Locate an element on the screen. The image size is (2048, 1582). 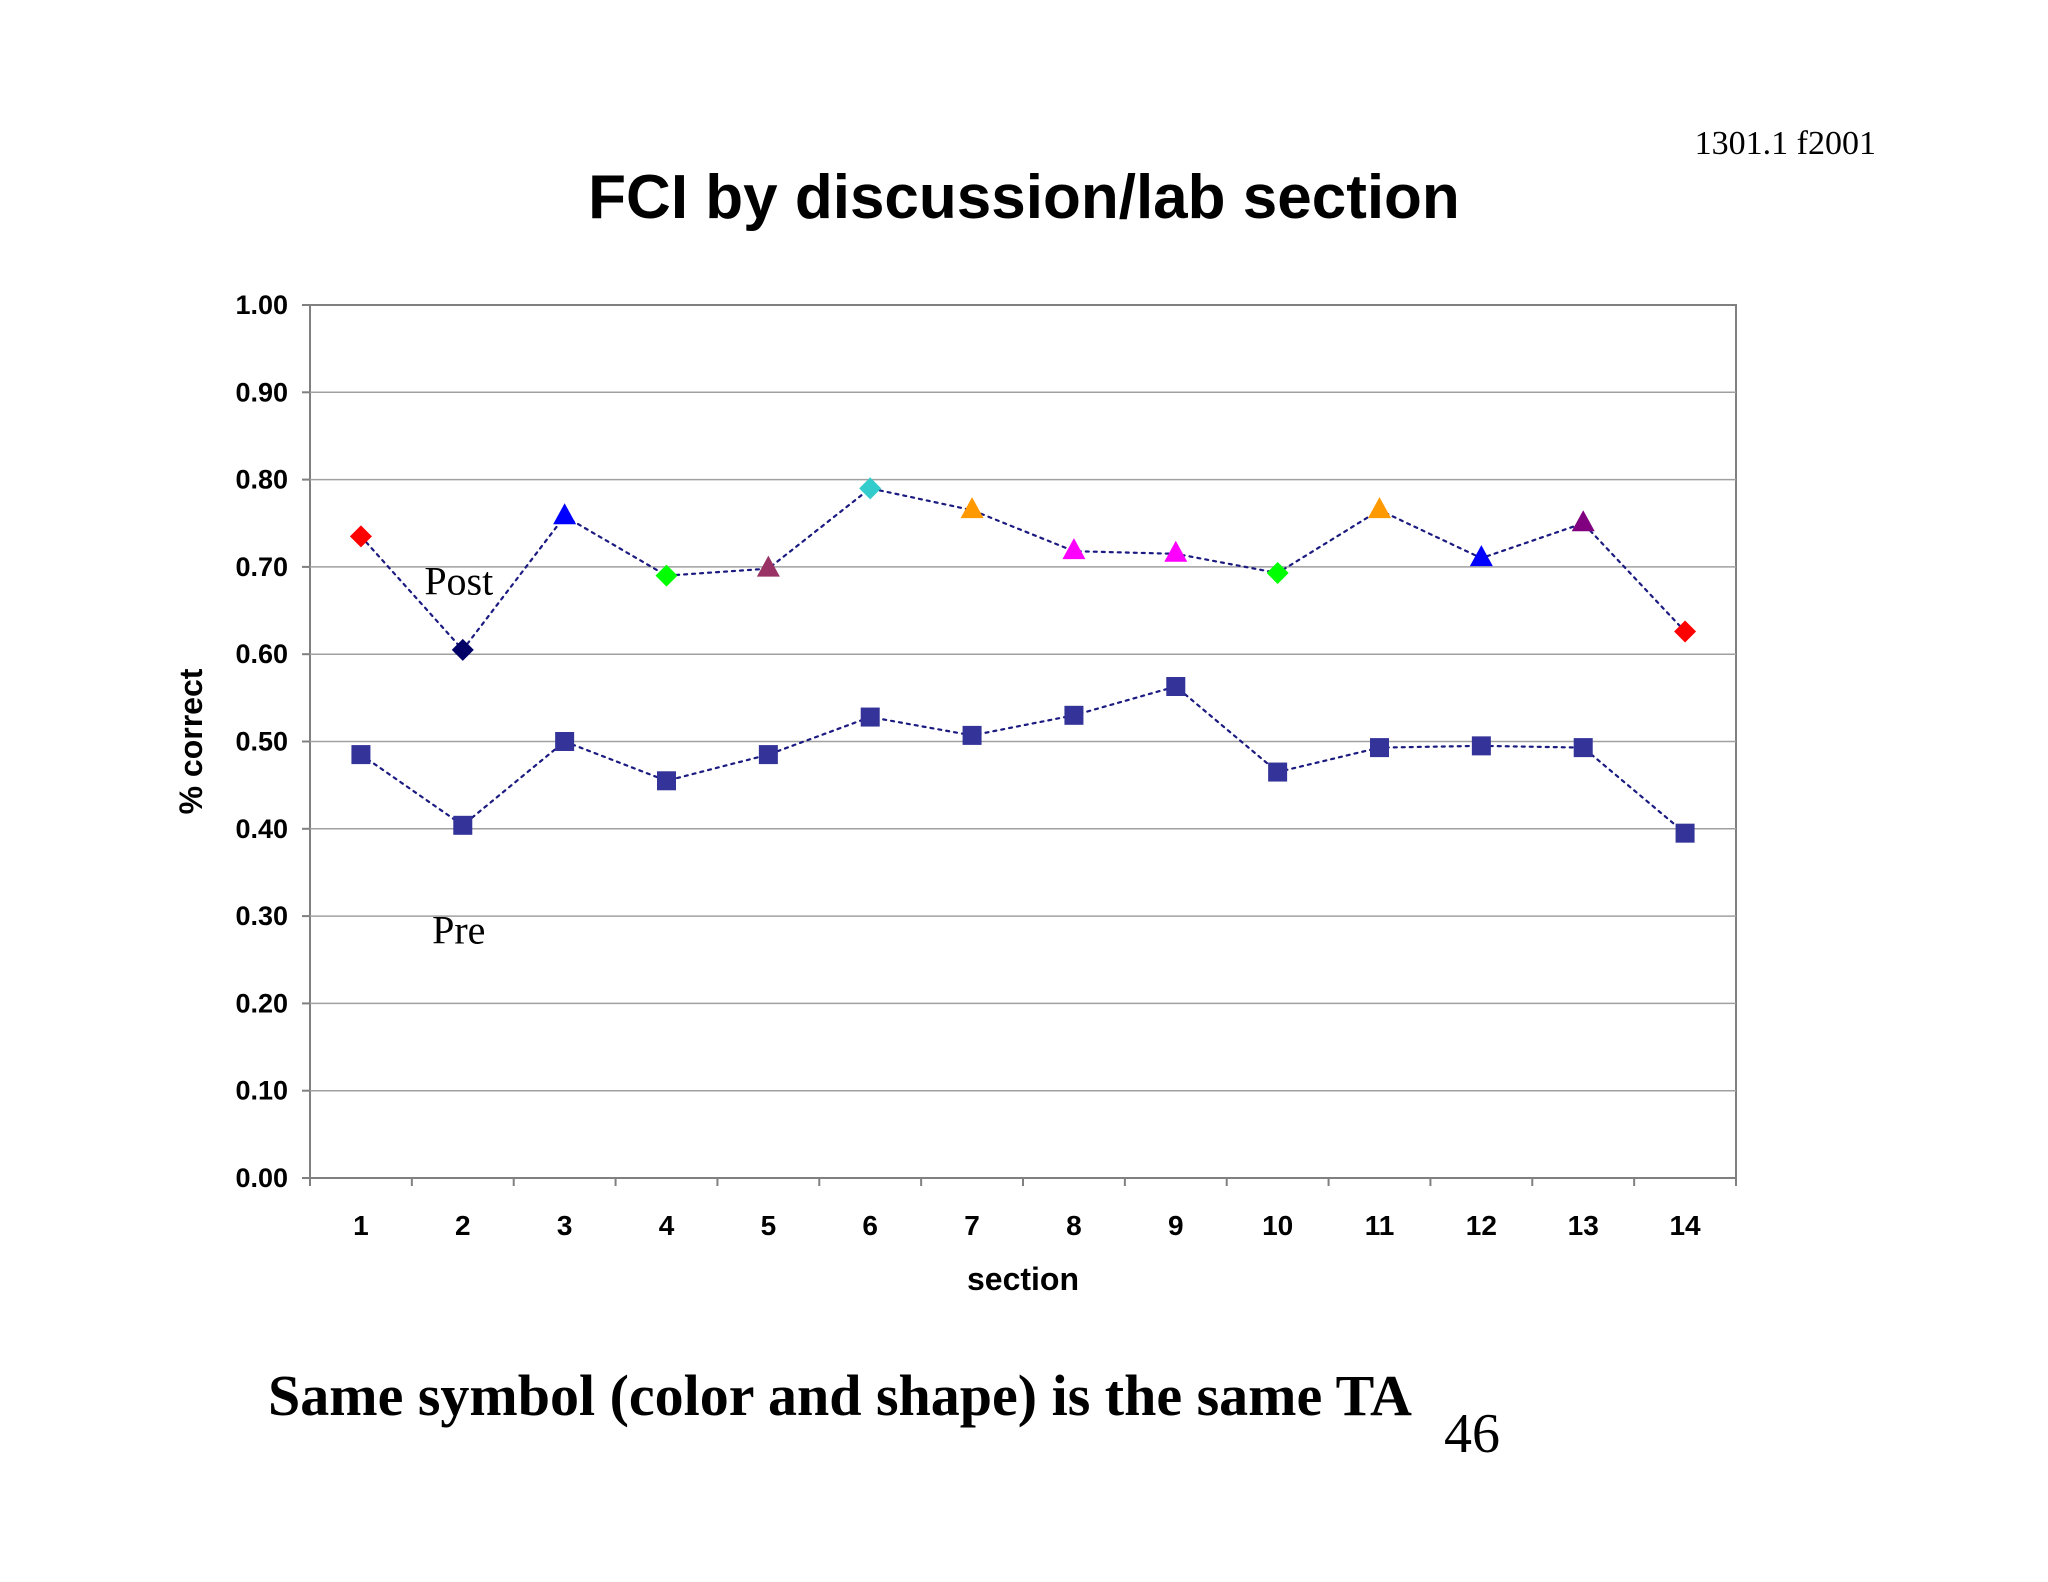
x-tick-label: 3 is located at coordinates (565, 1225).